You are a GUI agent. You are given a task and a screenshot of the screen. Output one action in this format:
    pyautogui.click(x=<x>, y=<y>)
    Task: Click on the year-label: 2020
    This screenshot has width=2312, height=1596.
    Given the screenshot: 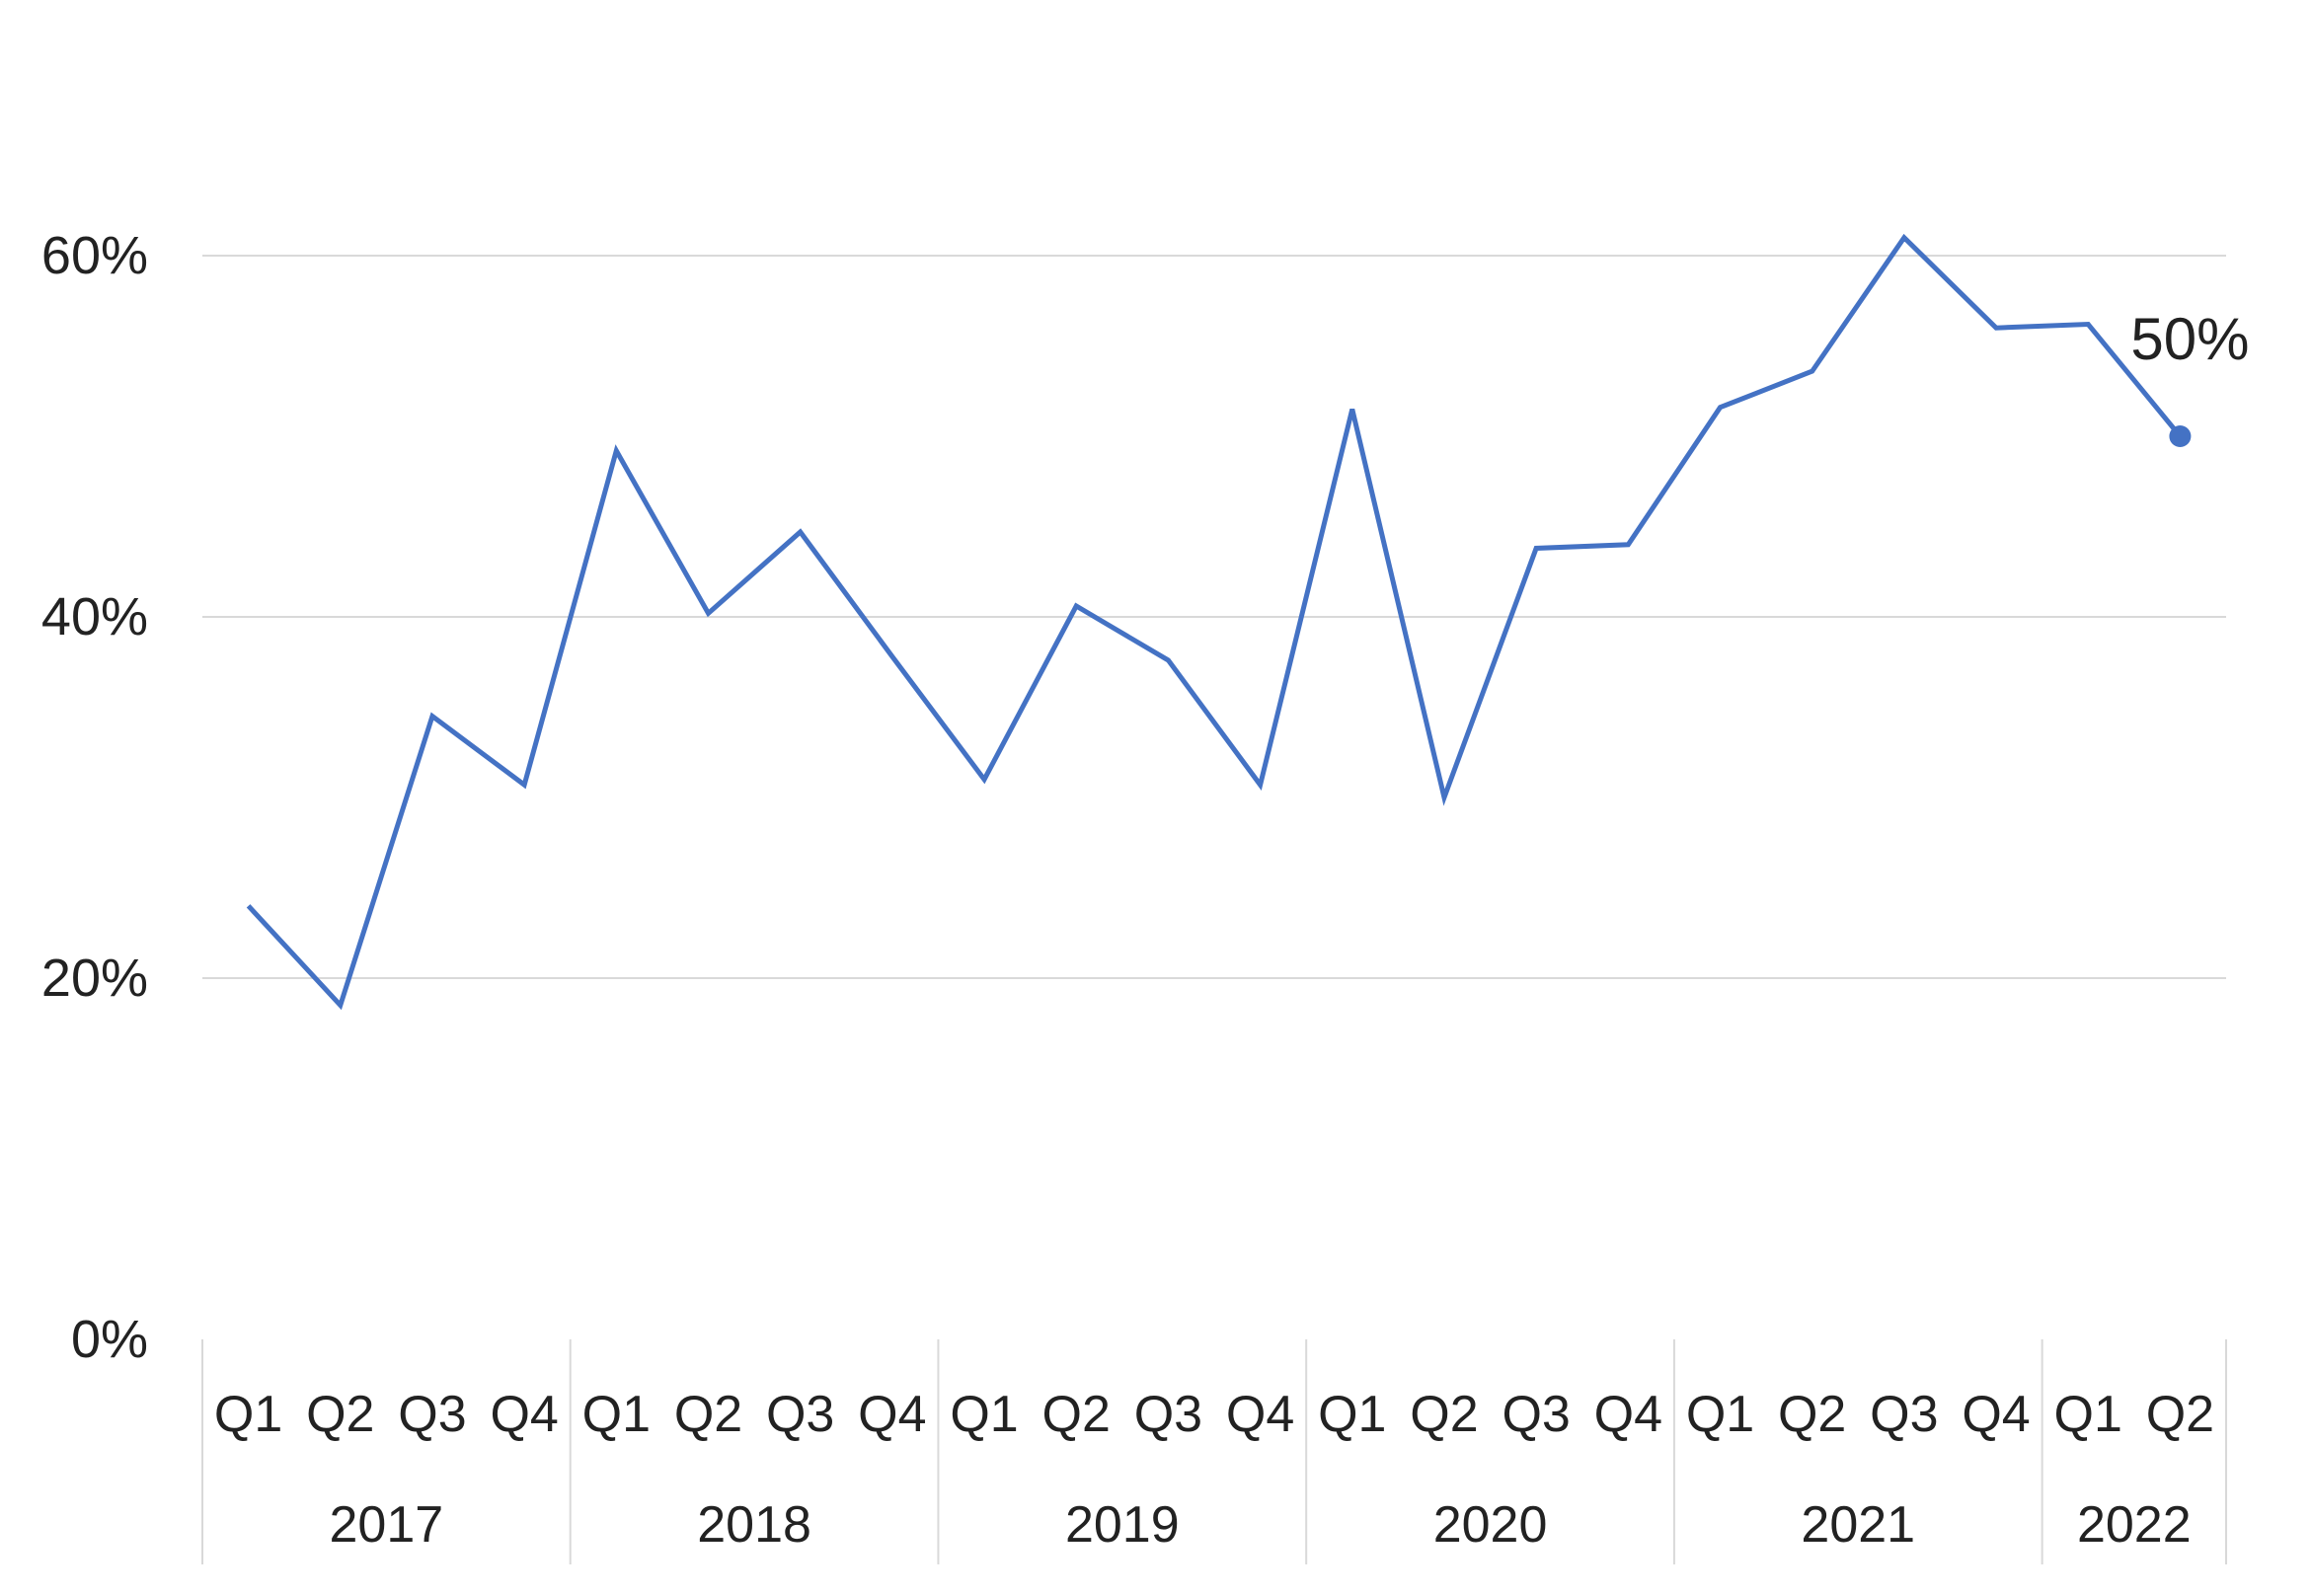 What is the action you would take?
    pyautogui.click(x=1491, y=1525)
    